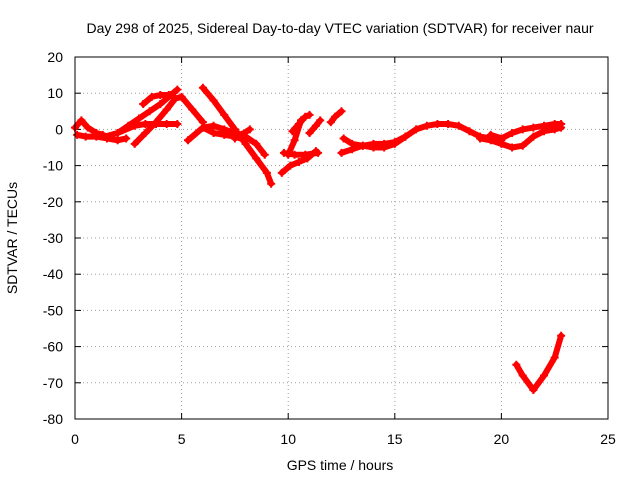 This screenshot has width=640, height=480. Describe the element at coordinates (340, 465) in the screenshot. I see `x-axis-label: GPS time / hours` at that location.